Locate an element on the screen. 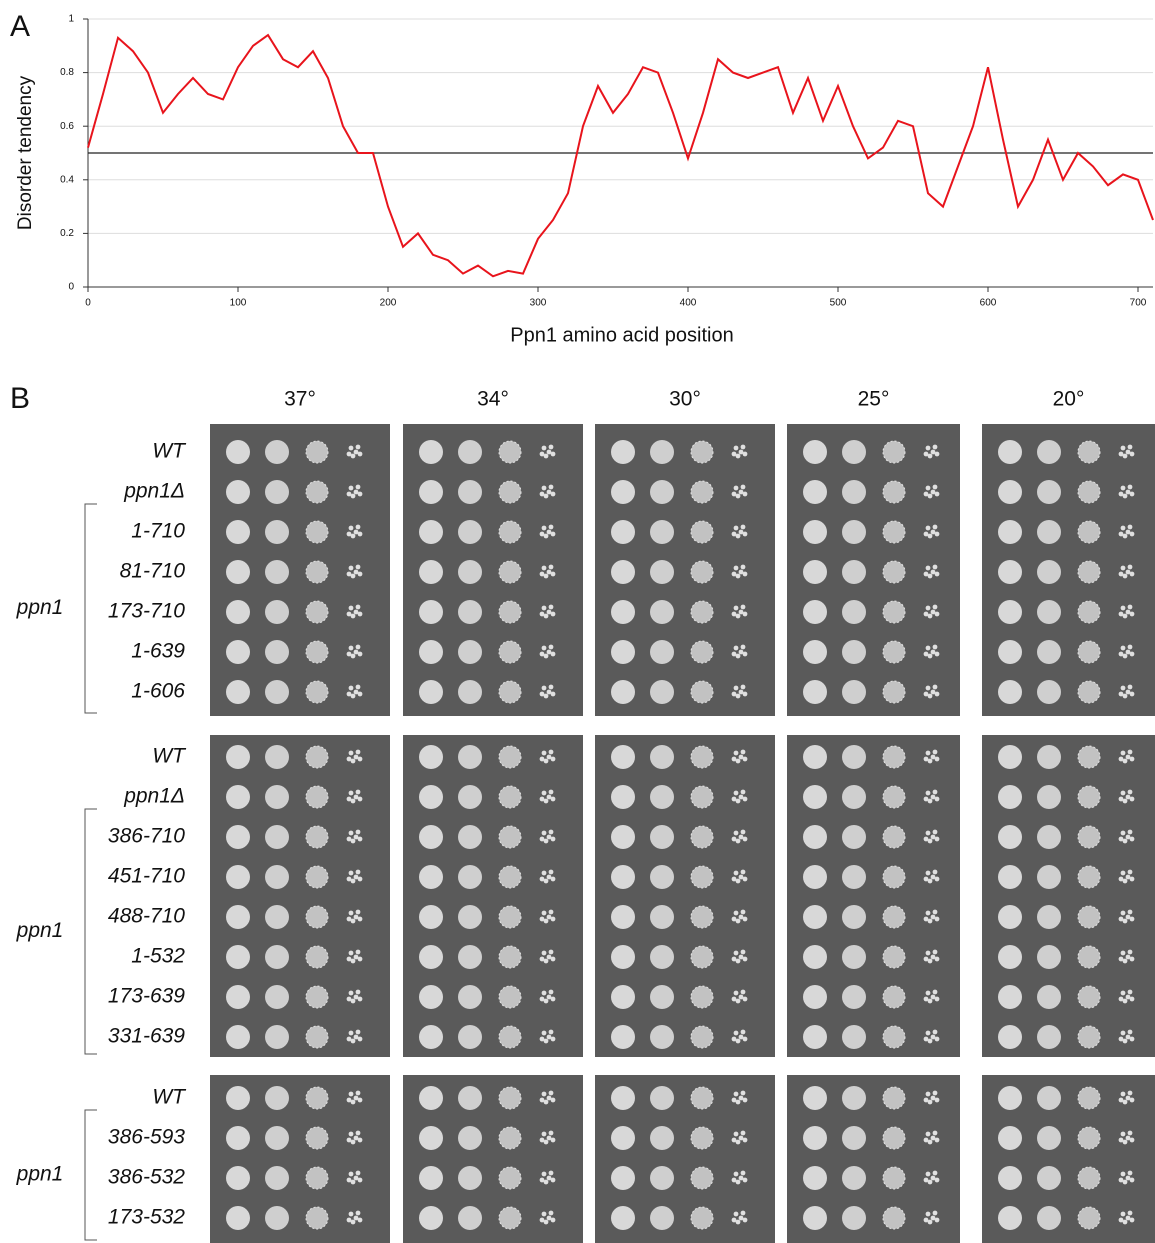 The height and width of the screenshot is (1243, 1155). x-axis-label: Ppn1 amino acid position is located at coordinates (621, 335).